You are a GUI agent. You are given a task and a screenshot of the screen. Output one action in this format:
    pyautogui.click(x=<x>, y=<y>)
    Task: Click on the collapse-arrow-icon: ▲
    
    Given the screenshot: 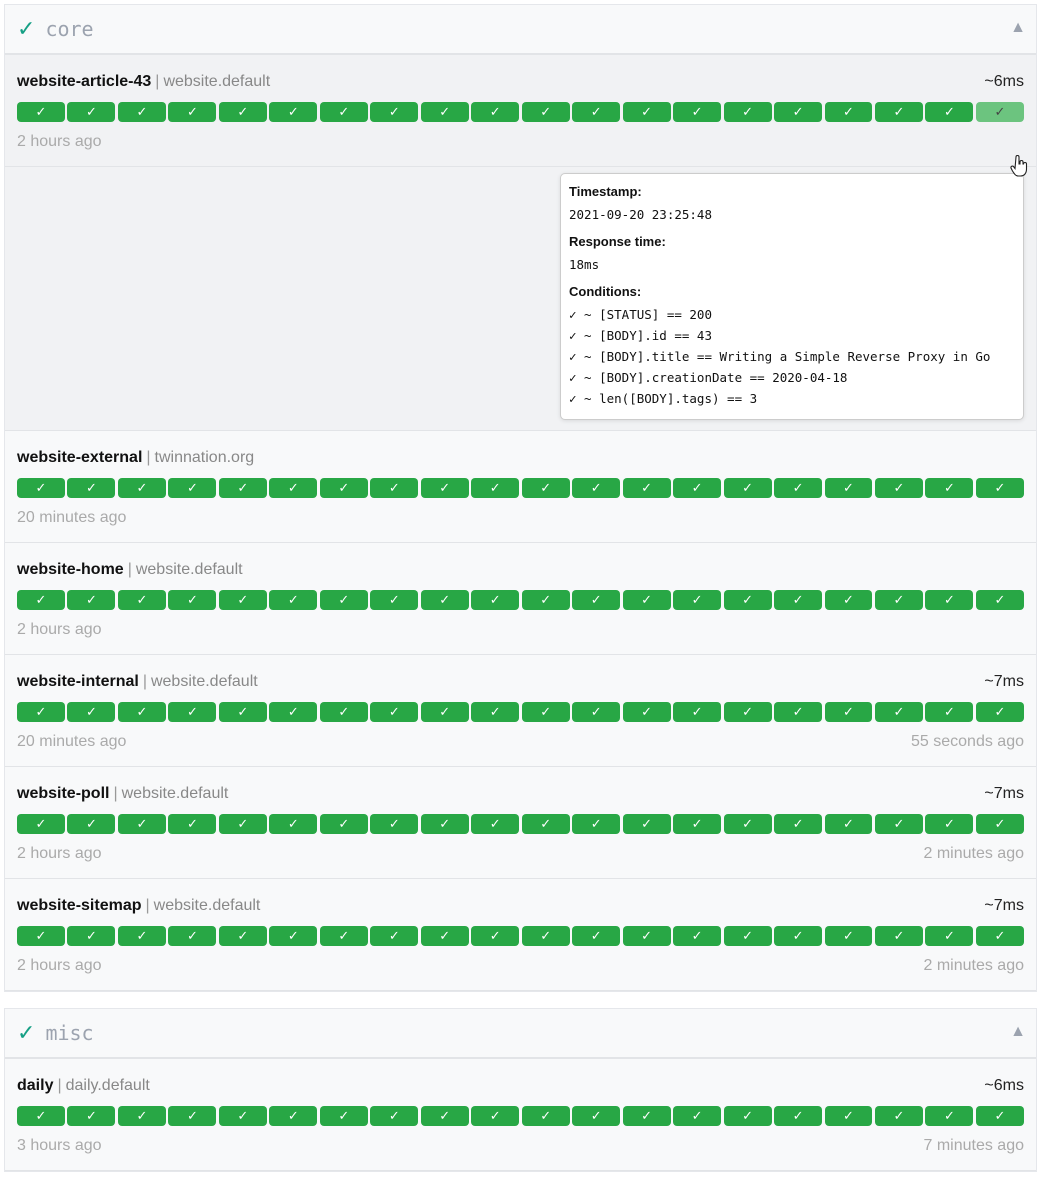 What is the action you would take?
    pyautogui.click(x=1018, y=1031)
    